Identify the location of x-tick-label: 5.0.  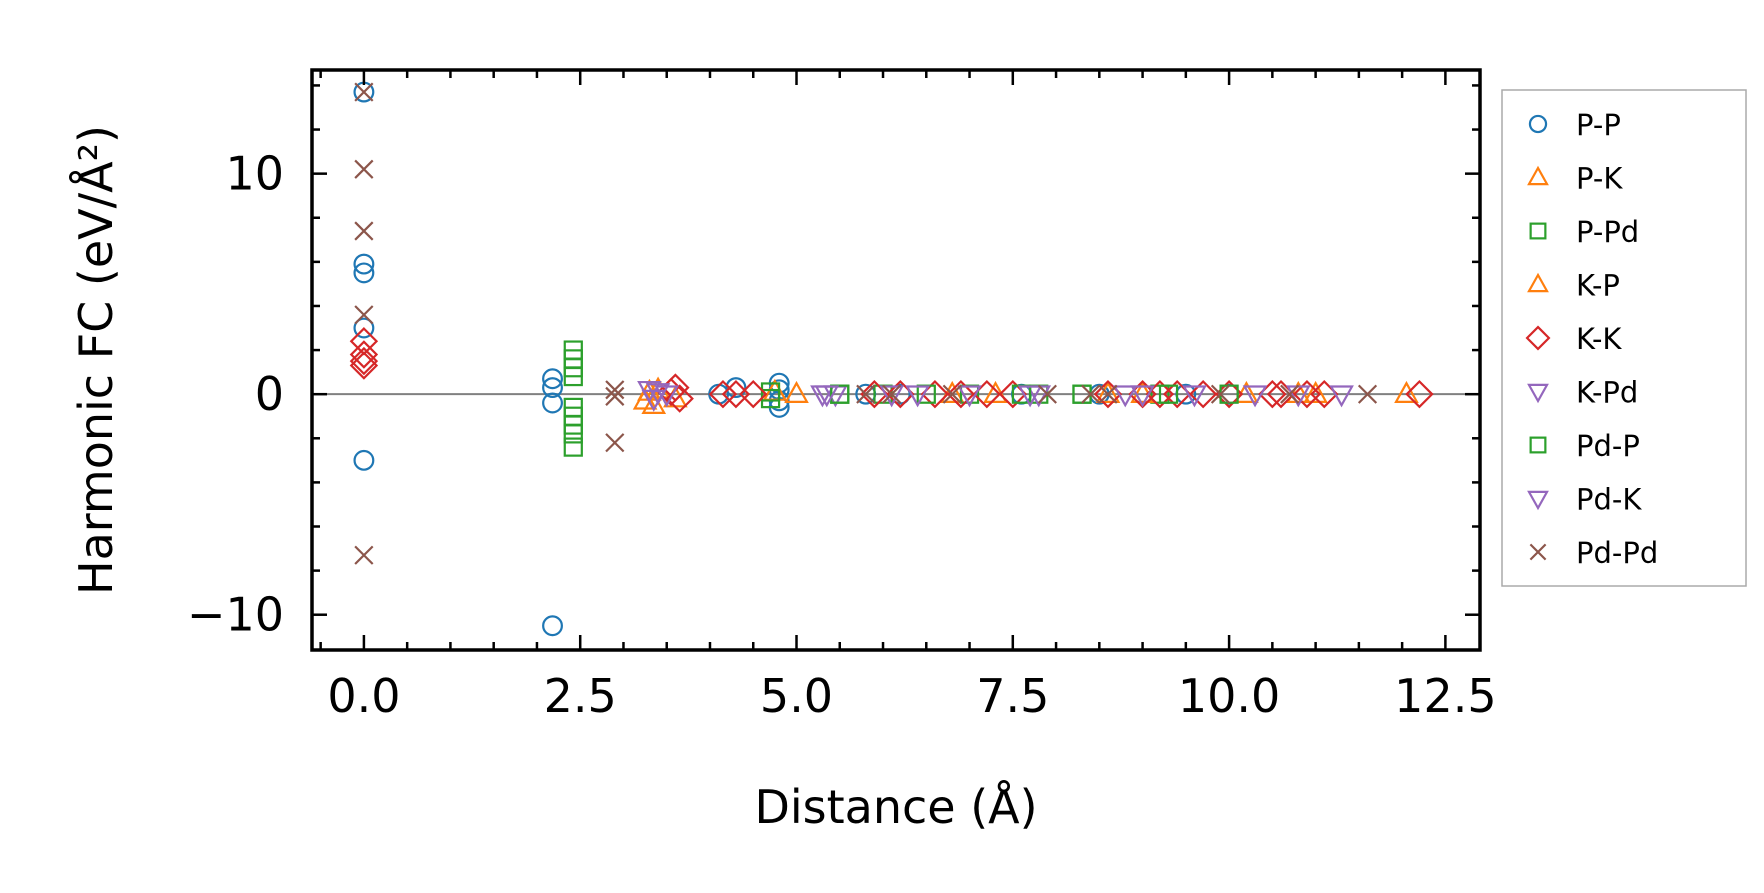
(796, 696).